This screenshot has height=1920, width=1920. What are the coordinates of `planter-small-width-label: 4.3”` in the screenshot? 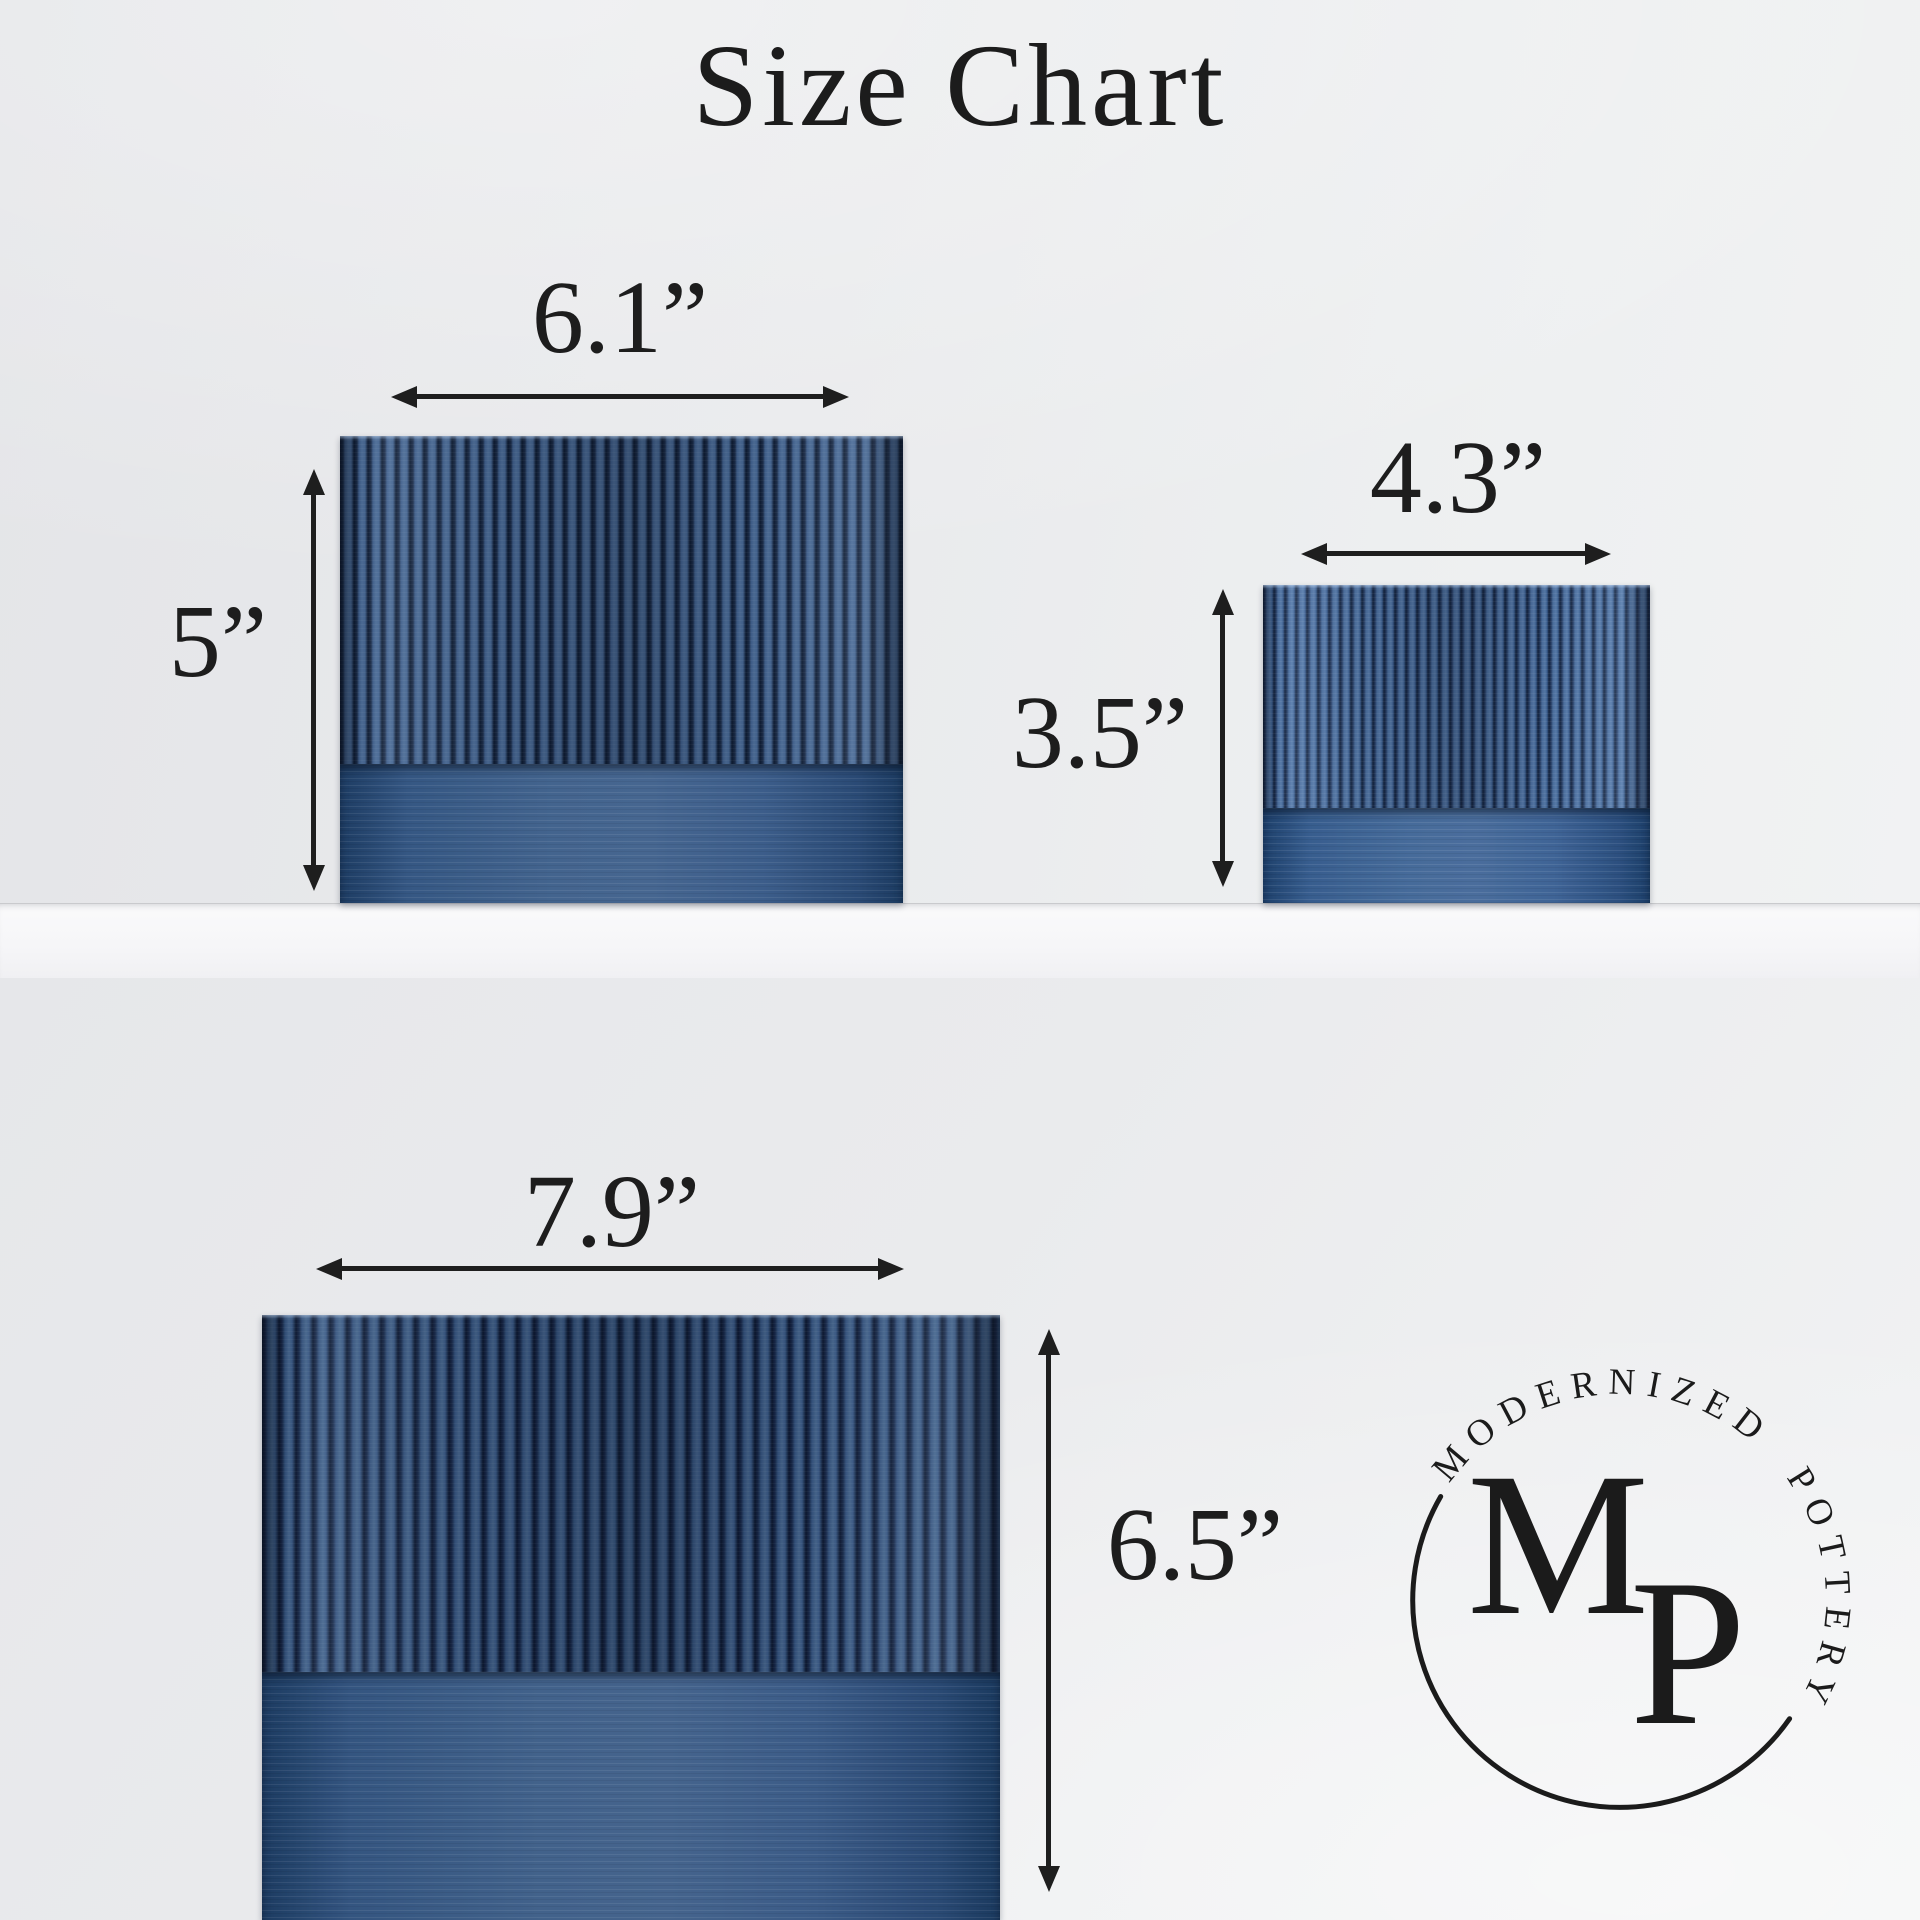 It's located at (1458, 477).